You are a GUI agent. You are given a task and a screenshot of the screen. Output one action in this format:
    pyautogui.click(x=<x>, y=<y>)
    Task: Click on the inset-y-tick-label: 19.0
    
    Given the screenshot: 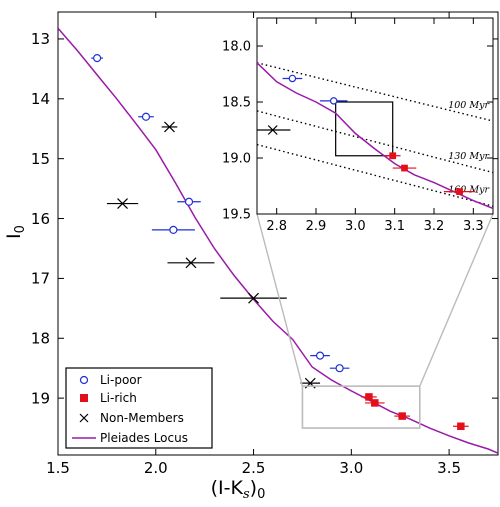 What is the action you would take?
    pyautogui.click(x=236, y=159)
    